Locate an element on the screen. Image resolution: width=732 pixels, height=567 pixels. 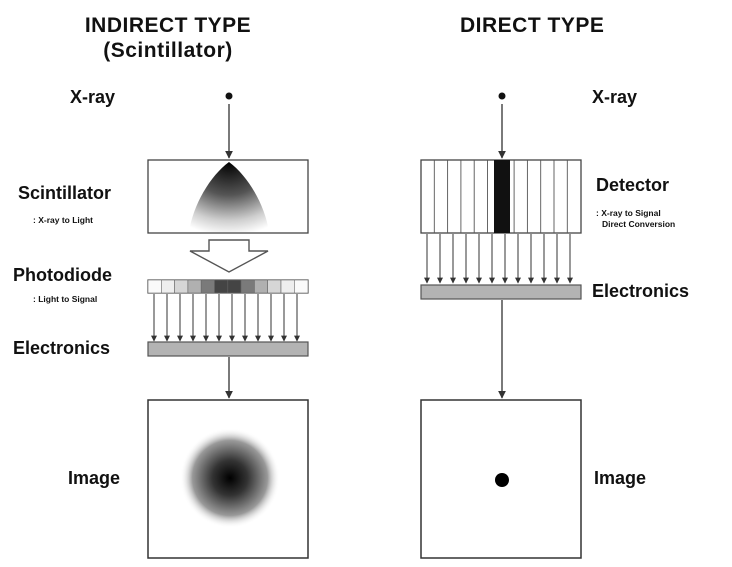
direct-electronics-bar is located at coordinates (501, 292).